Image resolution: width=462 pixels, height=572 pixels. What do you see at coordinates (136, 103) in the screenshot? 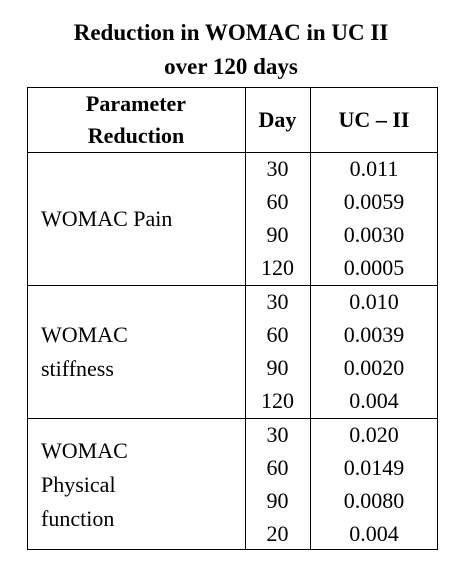
I see `header-text: Parameter` at bounding box center [136, 103].